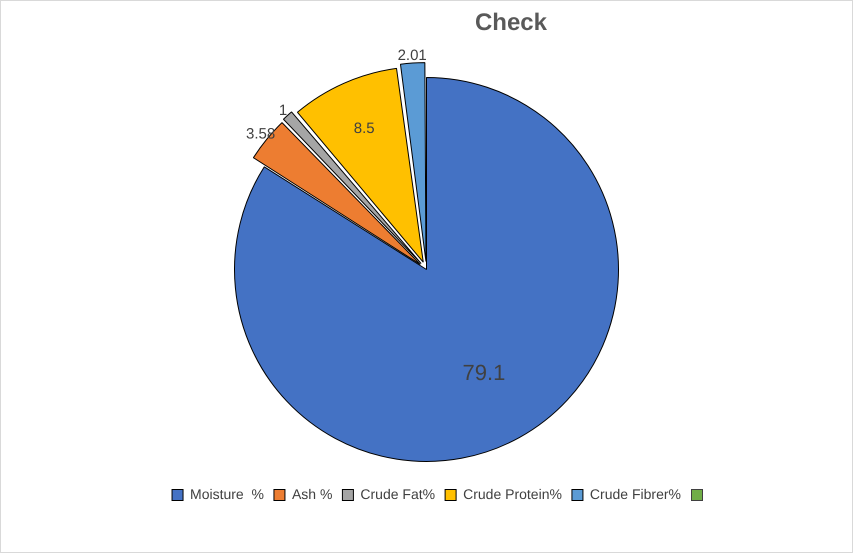  What do you see at coordinates (412, 55) in the screenshot?
I see `data-label: 2.01` at bounding box center [412, 55].